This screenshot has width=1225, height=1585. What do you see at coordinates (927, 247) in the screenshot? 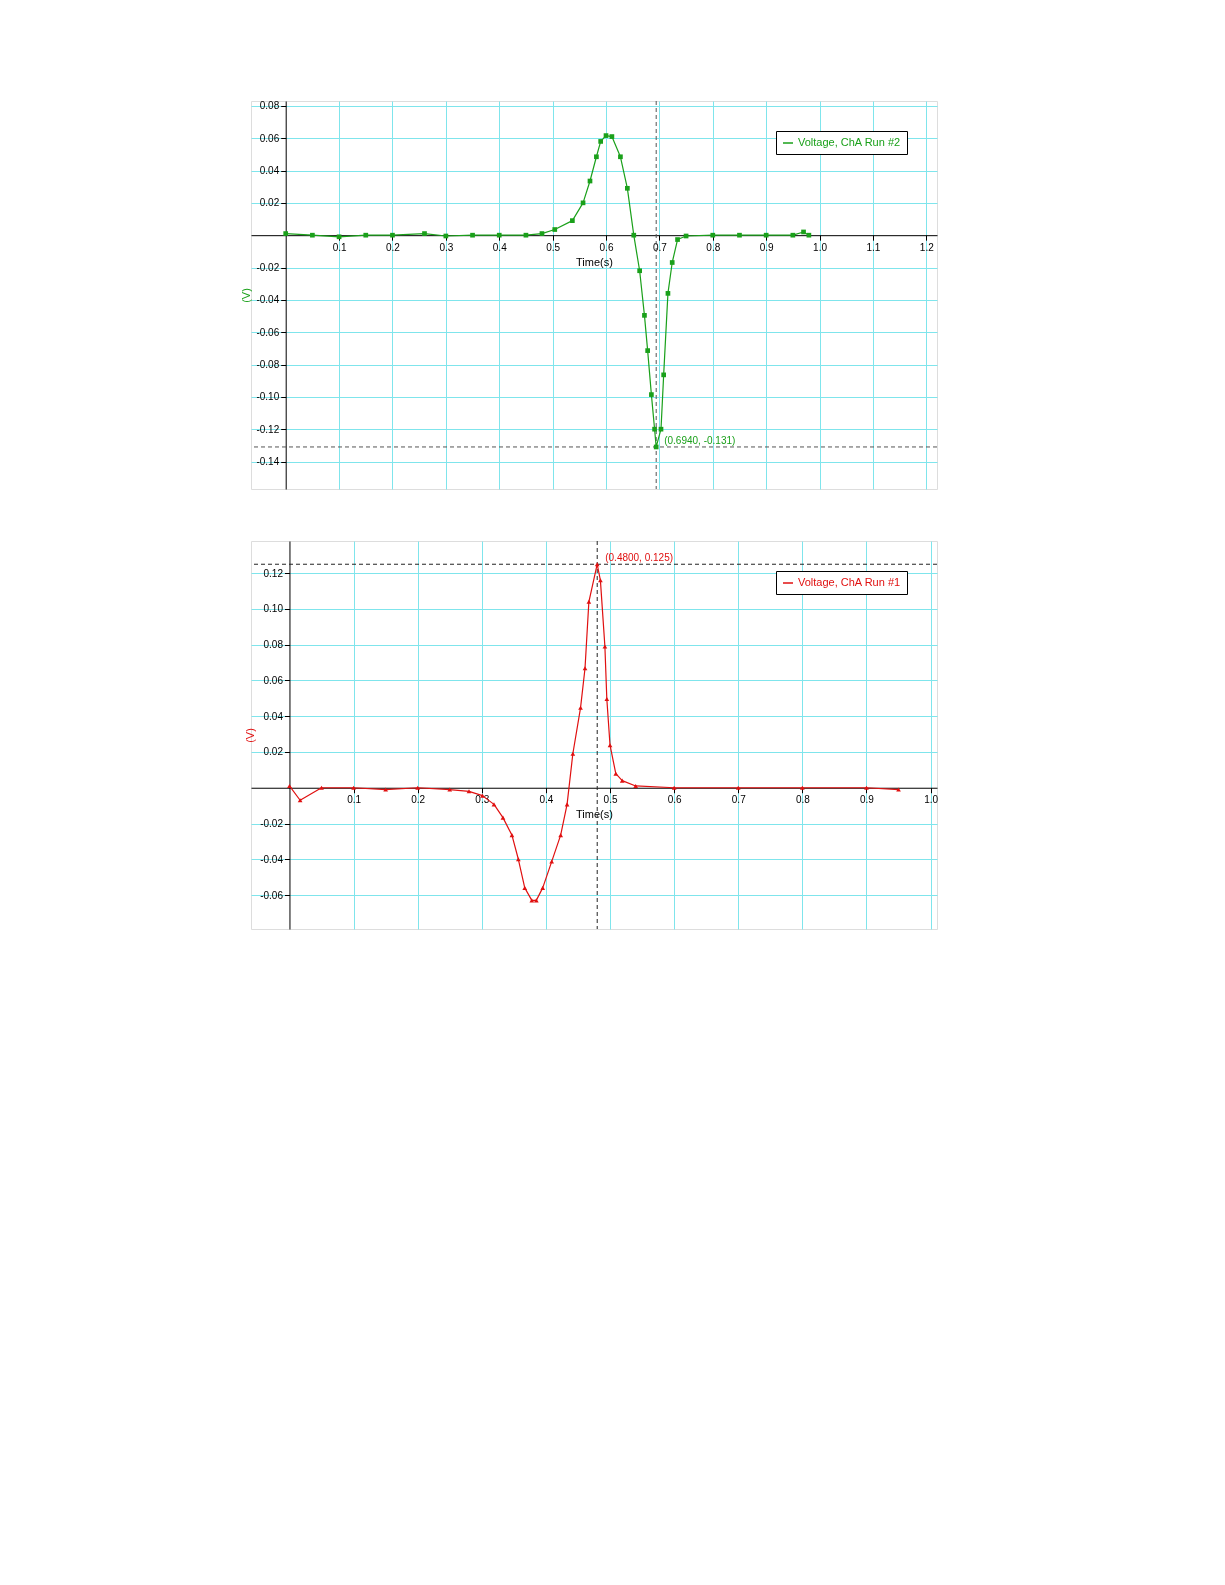
I see `x-tick-label: 1.2` at bounding box center [927, 247].